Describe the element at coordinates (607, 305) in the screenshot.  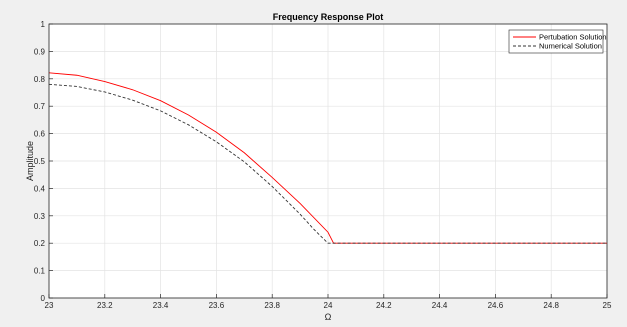
I see `x-tick-label: 25` at that location.